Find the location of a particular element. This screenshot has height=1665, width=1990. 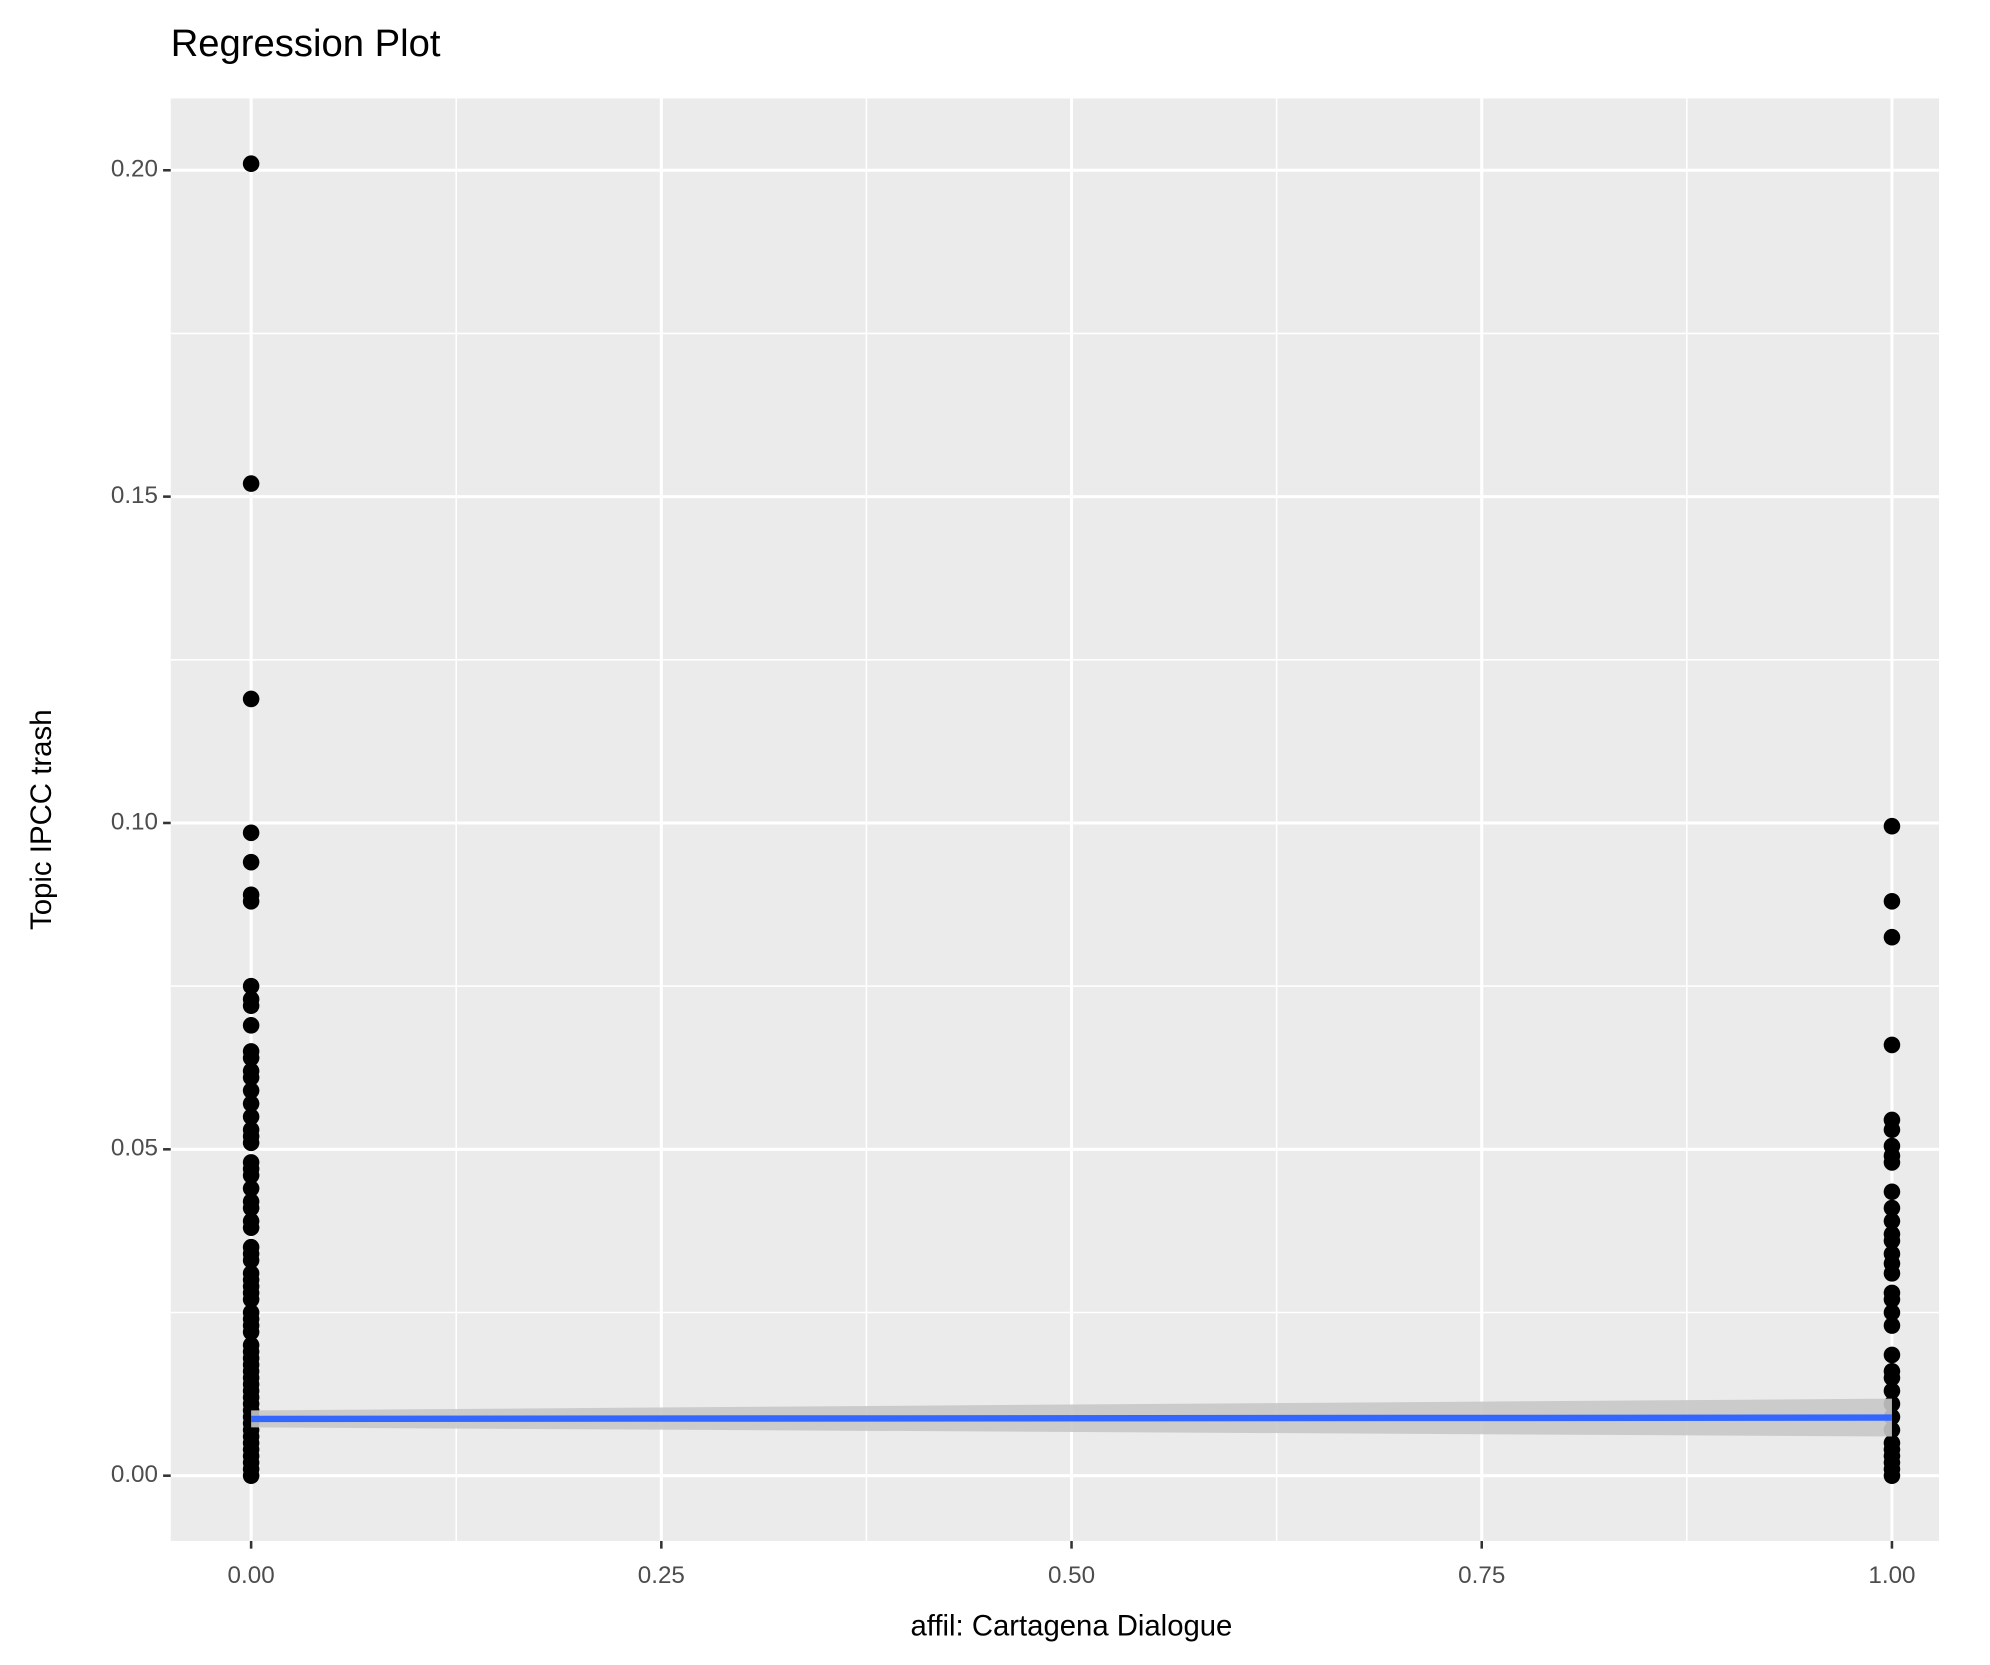

chart-title: Regression Plot is located at coordinates (306, 43).